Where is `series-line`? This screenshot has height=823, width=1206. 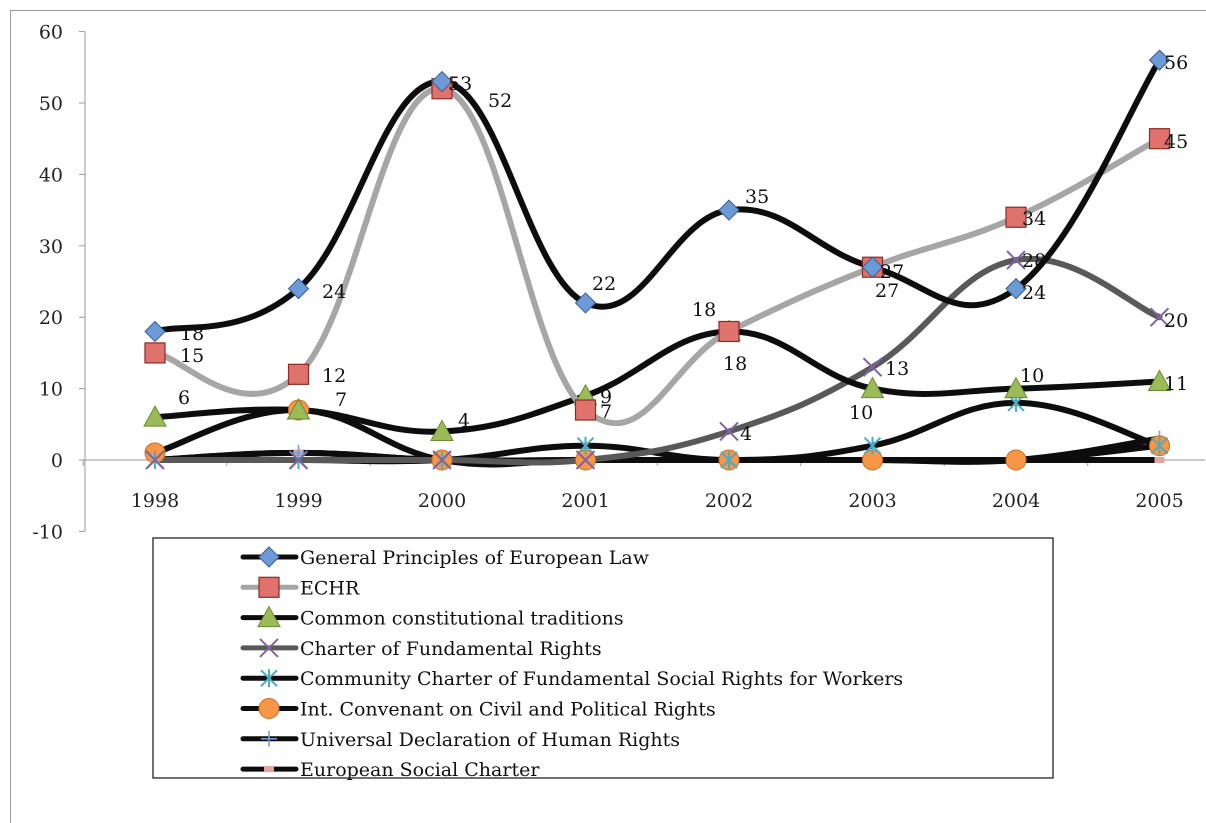 series-line is located at coordinates (657, 381).